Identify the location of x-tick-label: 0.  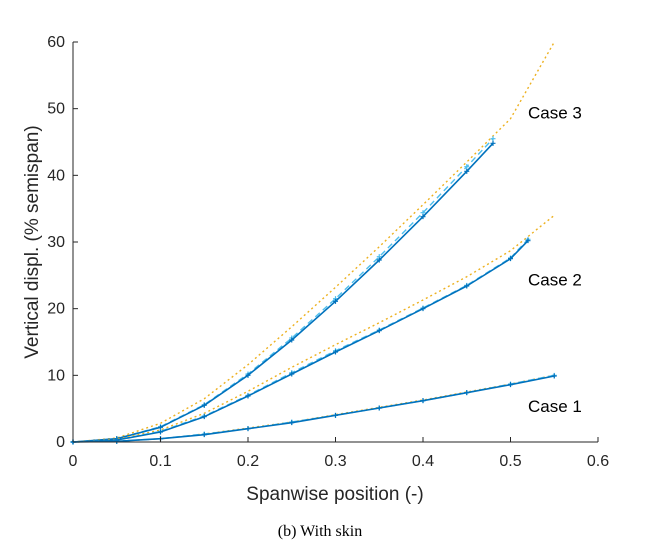
(73, 461).